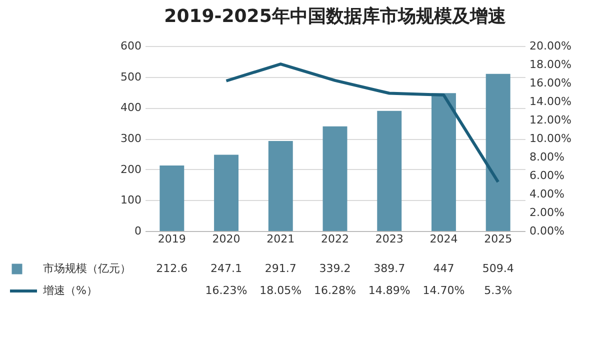 This screenshot has width=616, height=343. I want to click on data-label: 18.05%, so click(281, 290).